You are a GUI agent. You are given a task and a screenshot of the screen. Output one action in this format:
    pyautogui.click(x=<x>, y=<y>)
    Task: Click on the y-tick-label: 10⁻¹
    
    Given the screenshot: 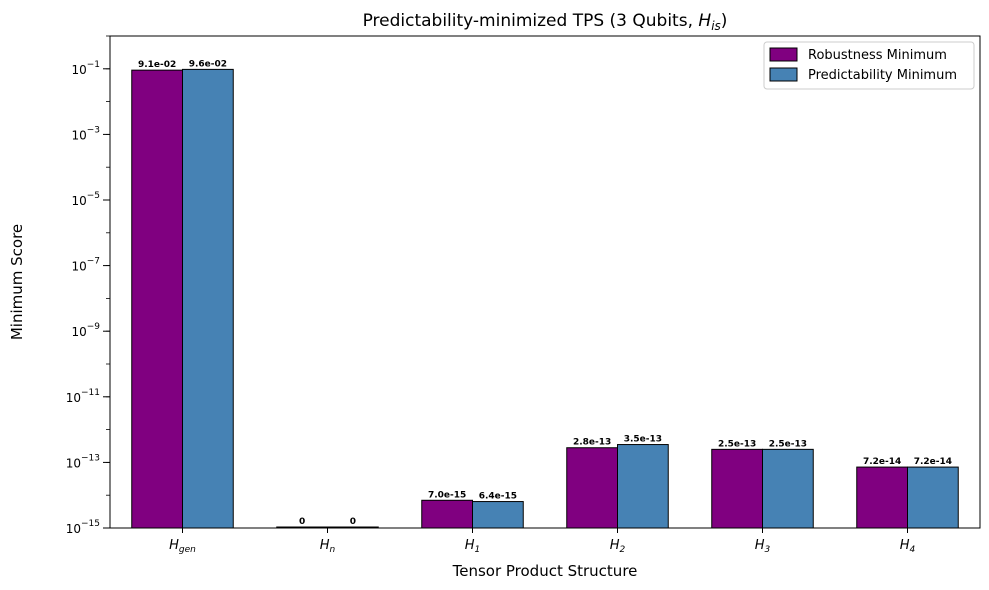 What is the action you would take?
    pyautogui.click(x=85, y=68)
    